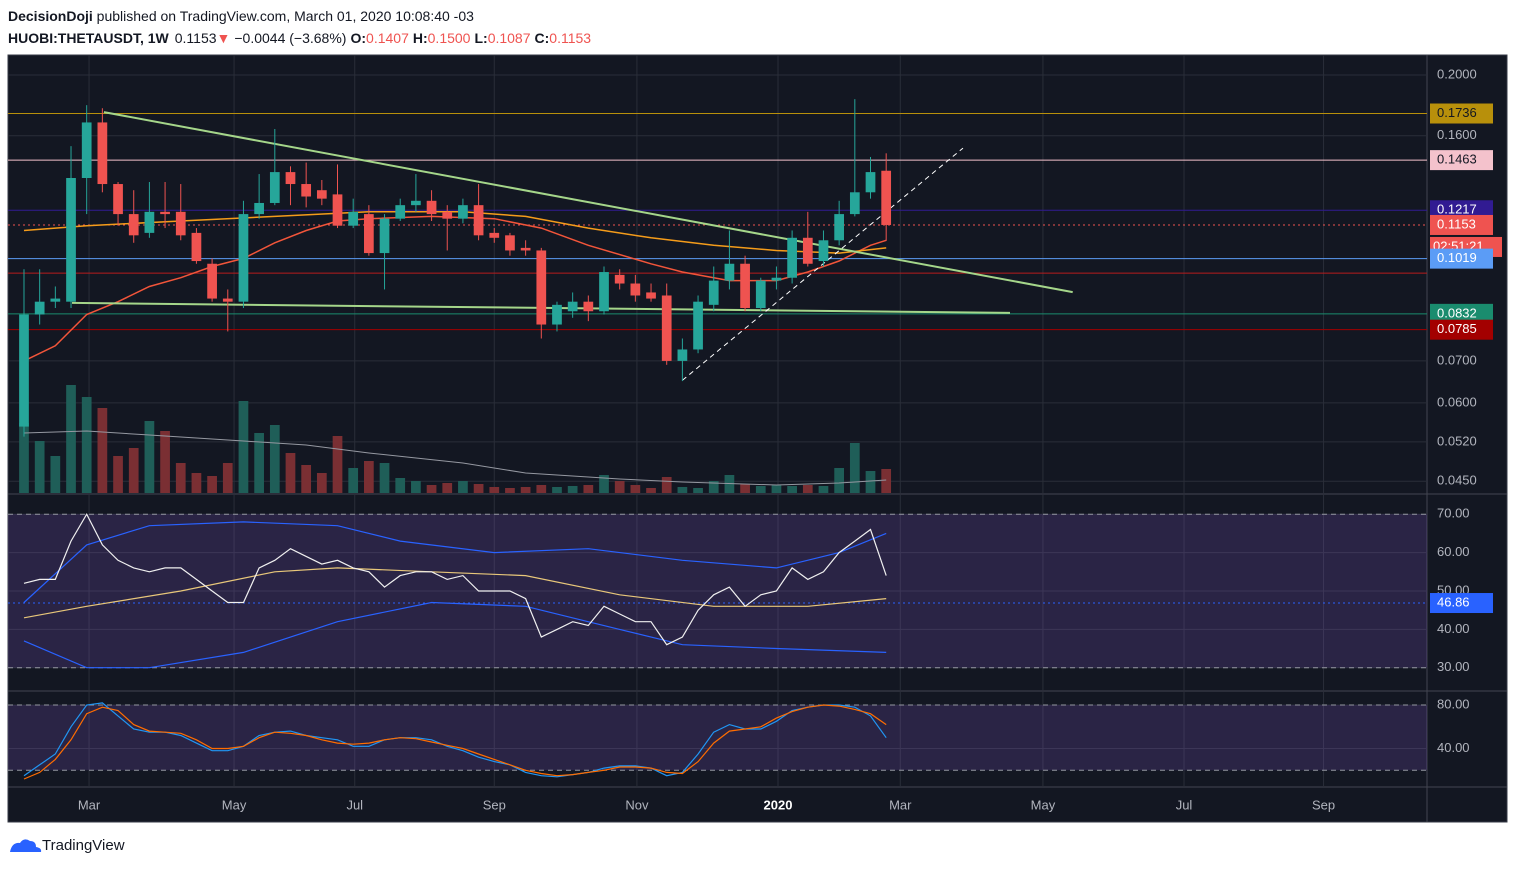 The width and height of the screenshot is (1516, 869). What do you see at coordinates (1453, 601) in the screenshot?
I see `level-label: 46.86` at bounding box center [1453, 601].